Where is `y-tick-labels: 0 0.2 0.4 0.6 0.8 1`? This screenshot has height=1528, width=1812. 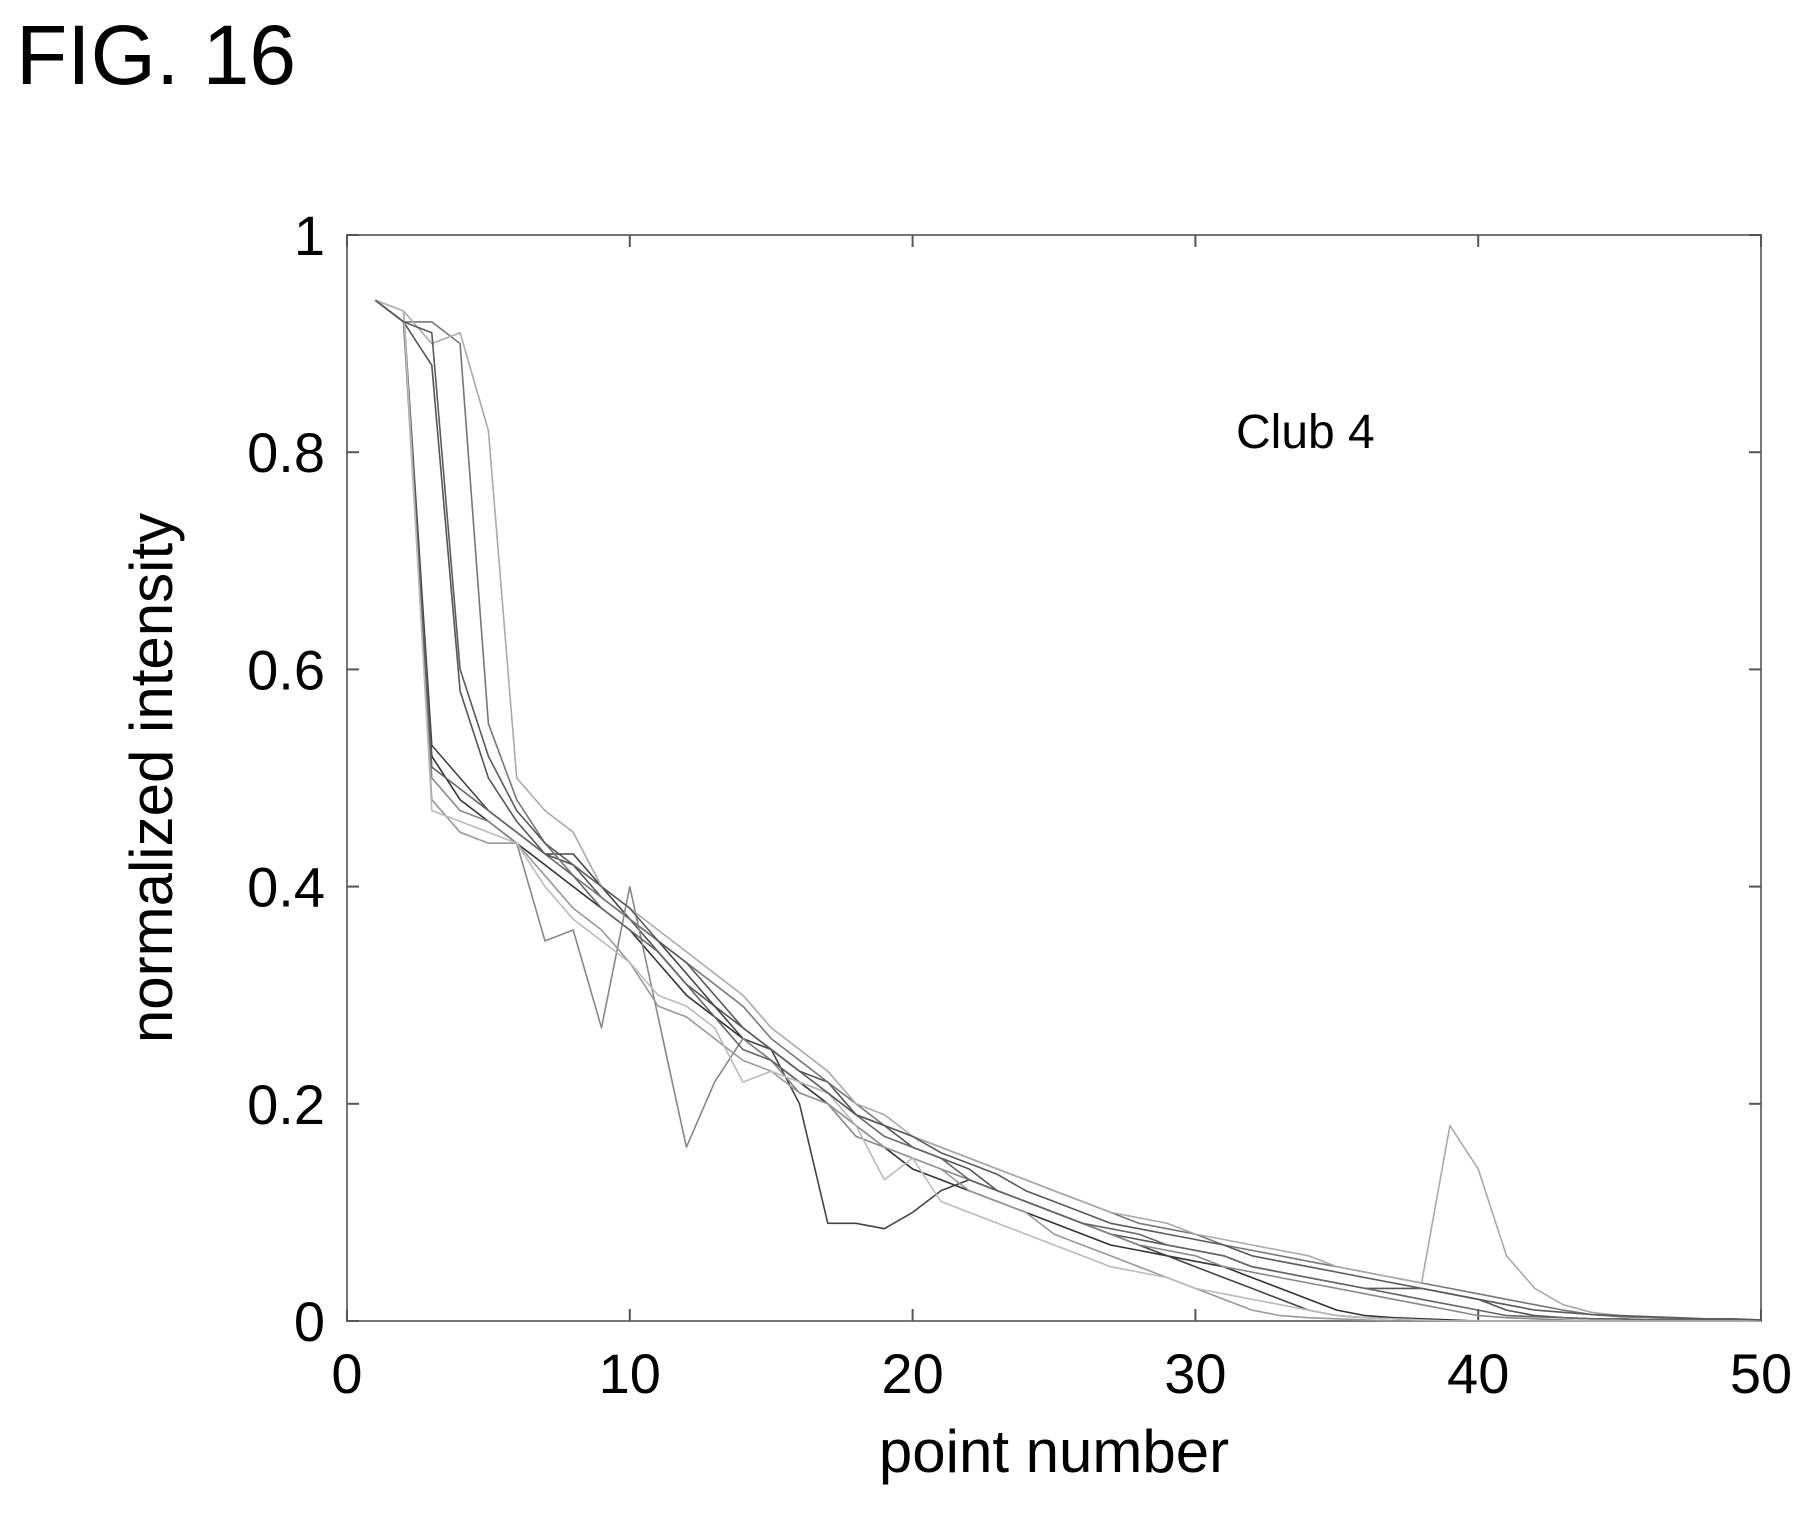
y-tick-labels: 0 0.2 0.4 0.6 0.8 1 is located at coordinates (286, 778).